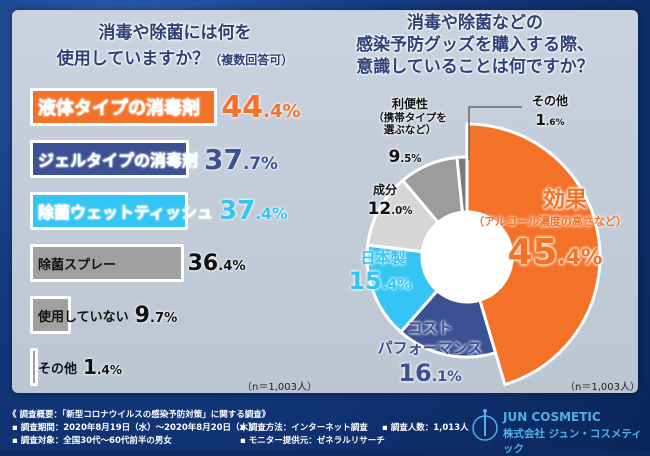 This screenshot has height=456, width=650. Describe the element at coordinates (550, 120) in the screenshot. I see `pie-value-other: 1.6%` at that location.